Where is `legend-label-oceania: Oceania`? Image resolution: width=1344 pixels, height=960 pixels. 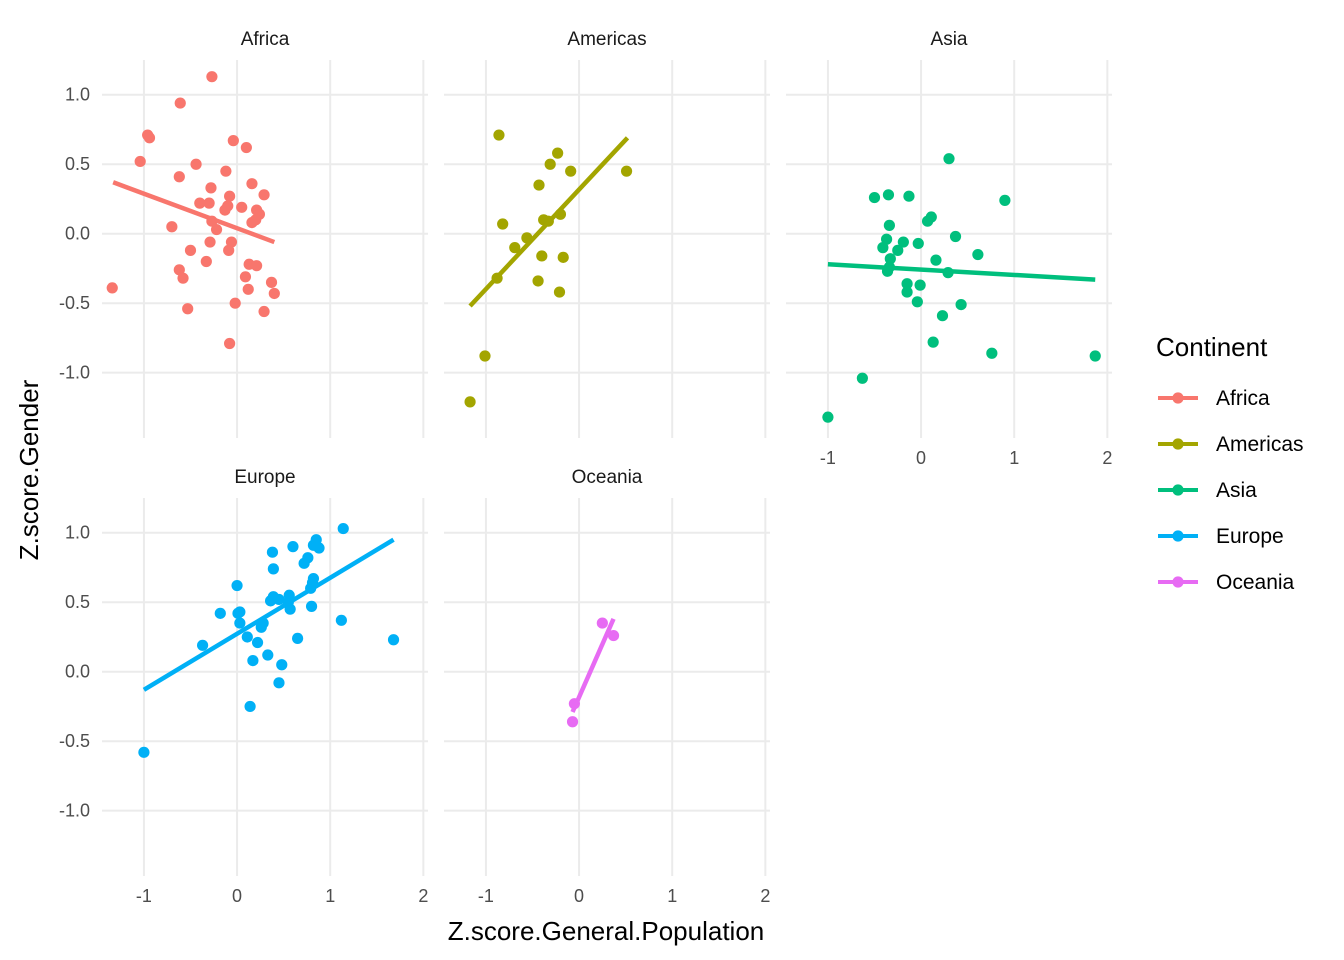 legend-label-oceania: Oceania is located at coordinates (1255, 582).